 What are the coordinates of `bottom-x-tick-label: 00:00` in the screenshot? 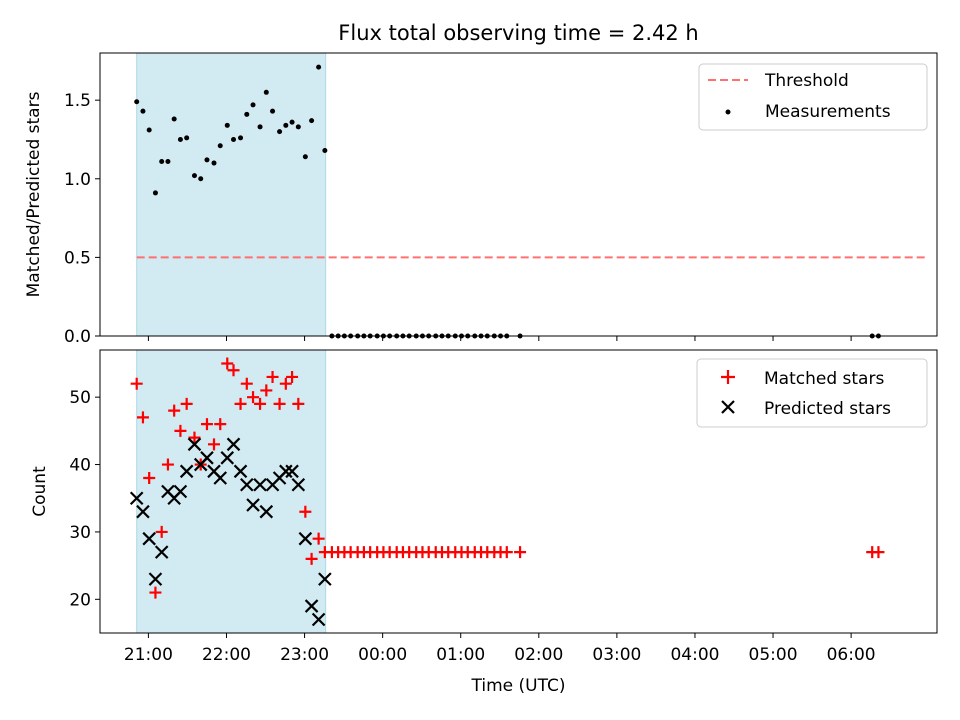 It's located at (382, 655).